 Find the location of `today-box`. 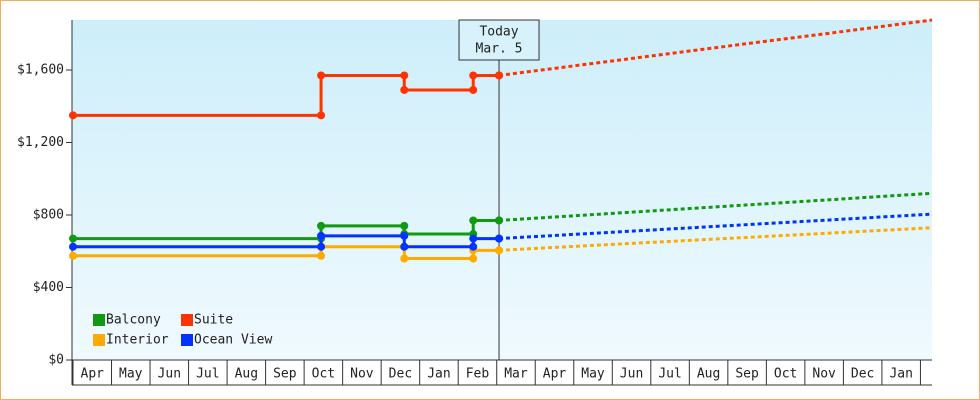

today-box is located at coordinates (499, 40).